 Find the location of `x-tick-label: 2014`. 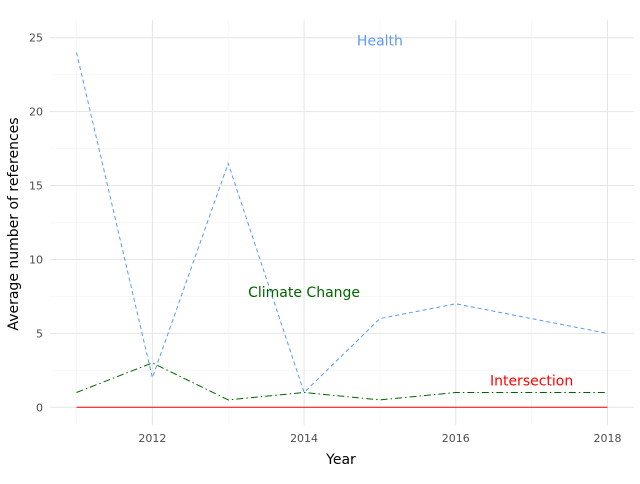

x-tick-label: 2014 is located at coordinates (304, 438).